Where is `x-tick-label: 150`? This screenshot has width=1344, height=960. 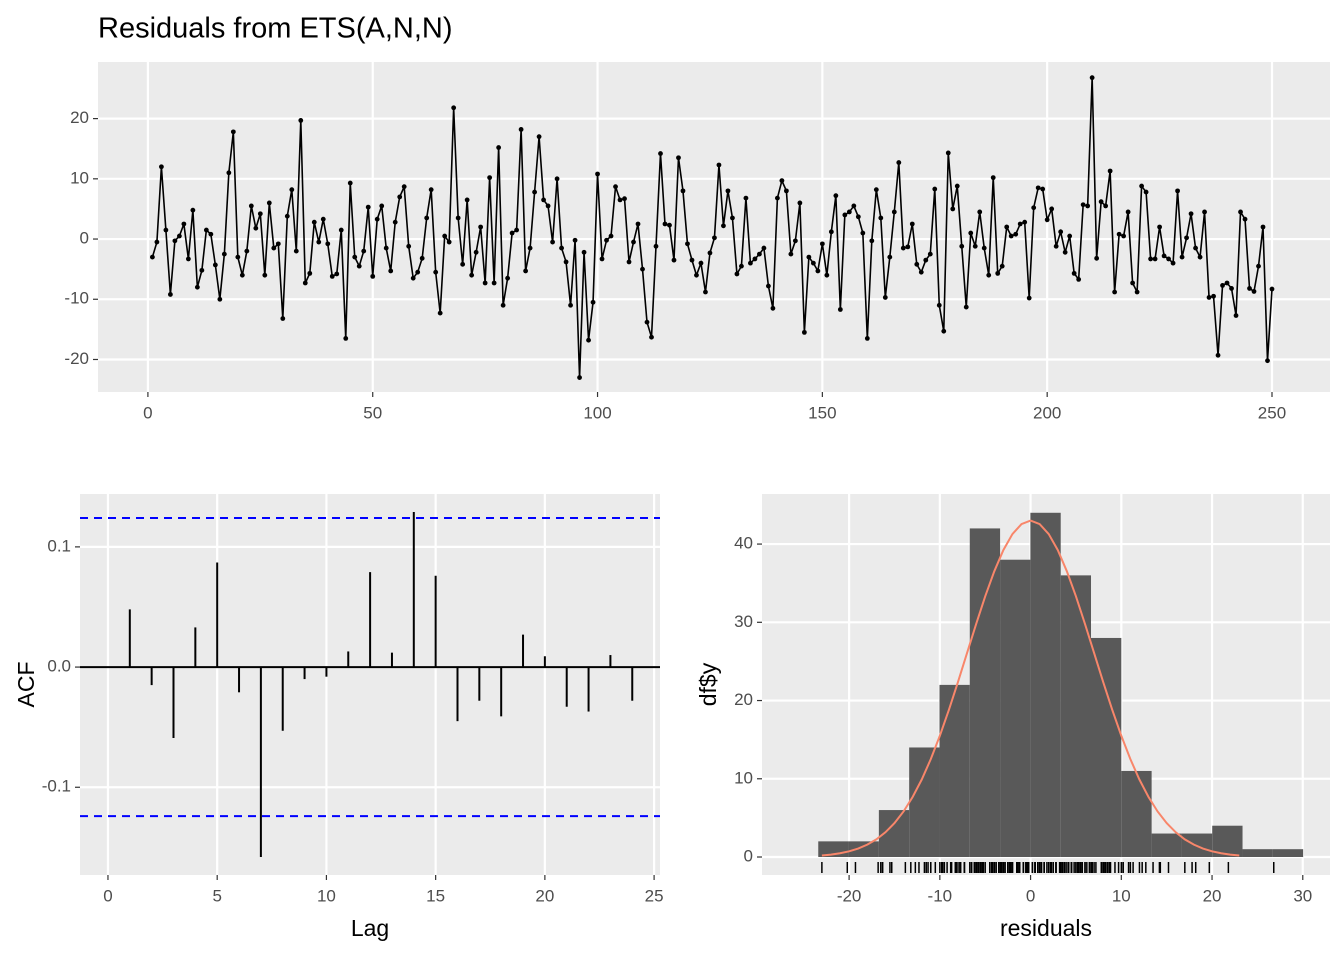
x-tick-label: 150 is located at coordinates (822, 412).